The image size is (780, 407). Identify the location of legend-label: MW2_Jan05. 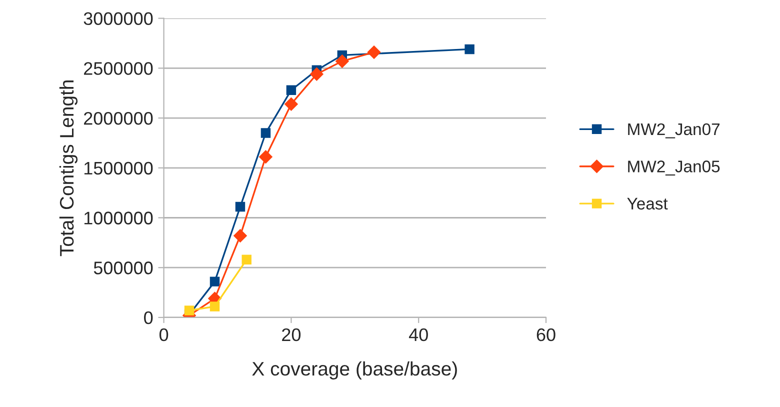
(674, 168).